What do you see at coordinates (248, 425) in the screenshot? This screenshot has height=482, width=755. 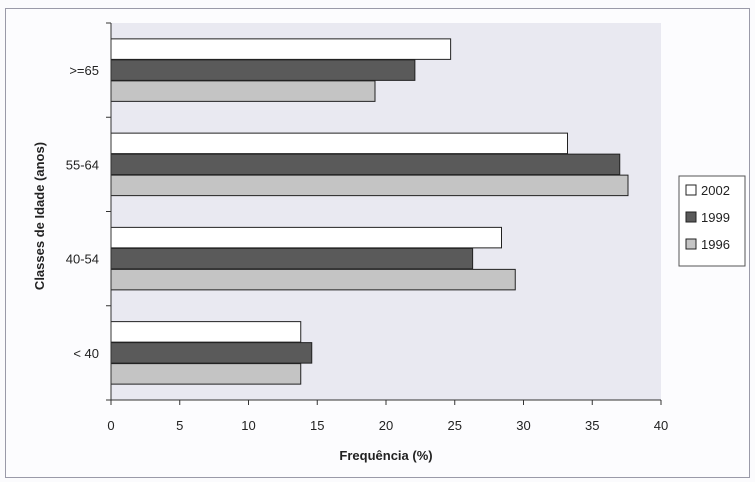 I see `x-tick-label: 10` at bounding box center [248, 425].